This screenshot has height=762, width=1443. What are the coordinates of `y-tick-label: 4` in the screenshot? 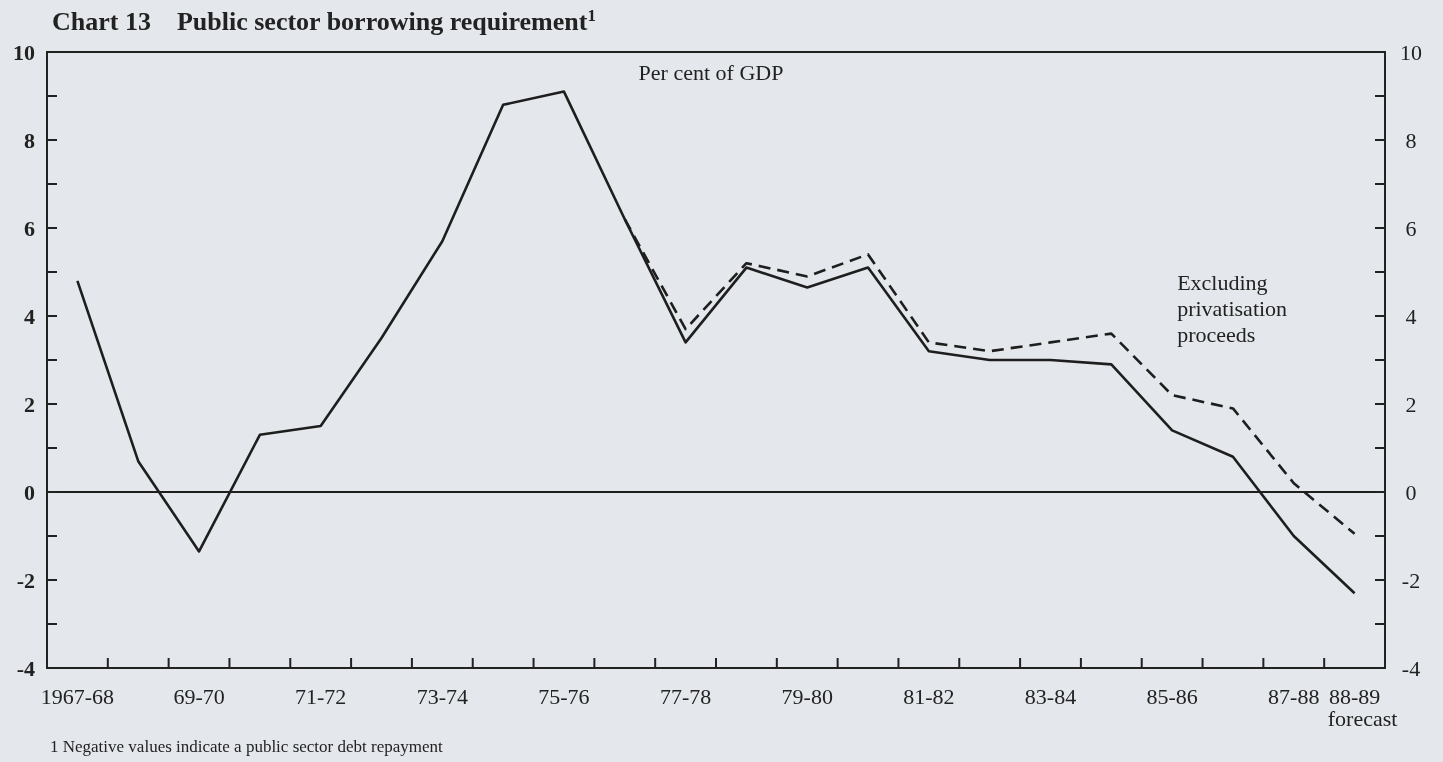 It's located at (29, 316).